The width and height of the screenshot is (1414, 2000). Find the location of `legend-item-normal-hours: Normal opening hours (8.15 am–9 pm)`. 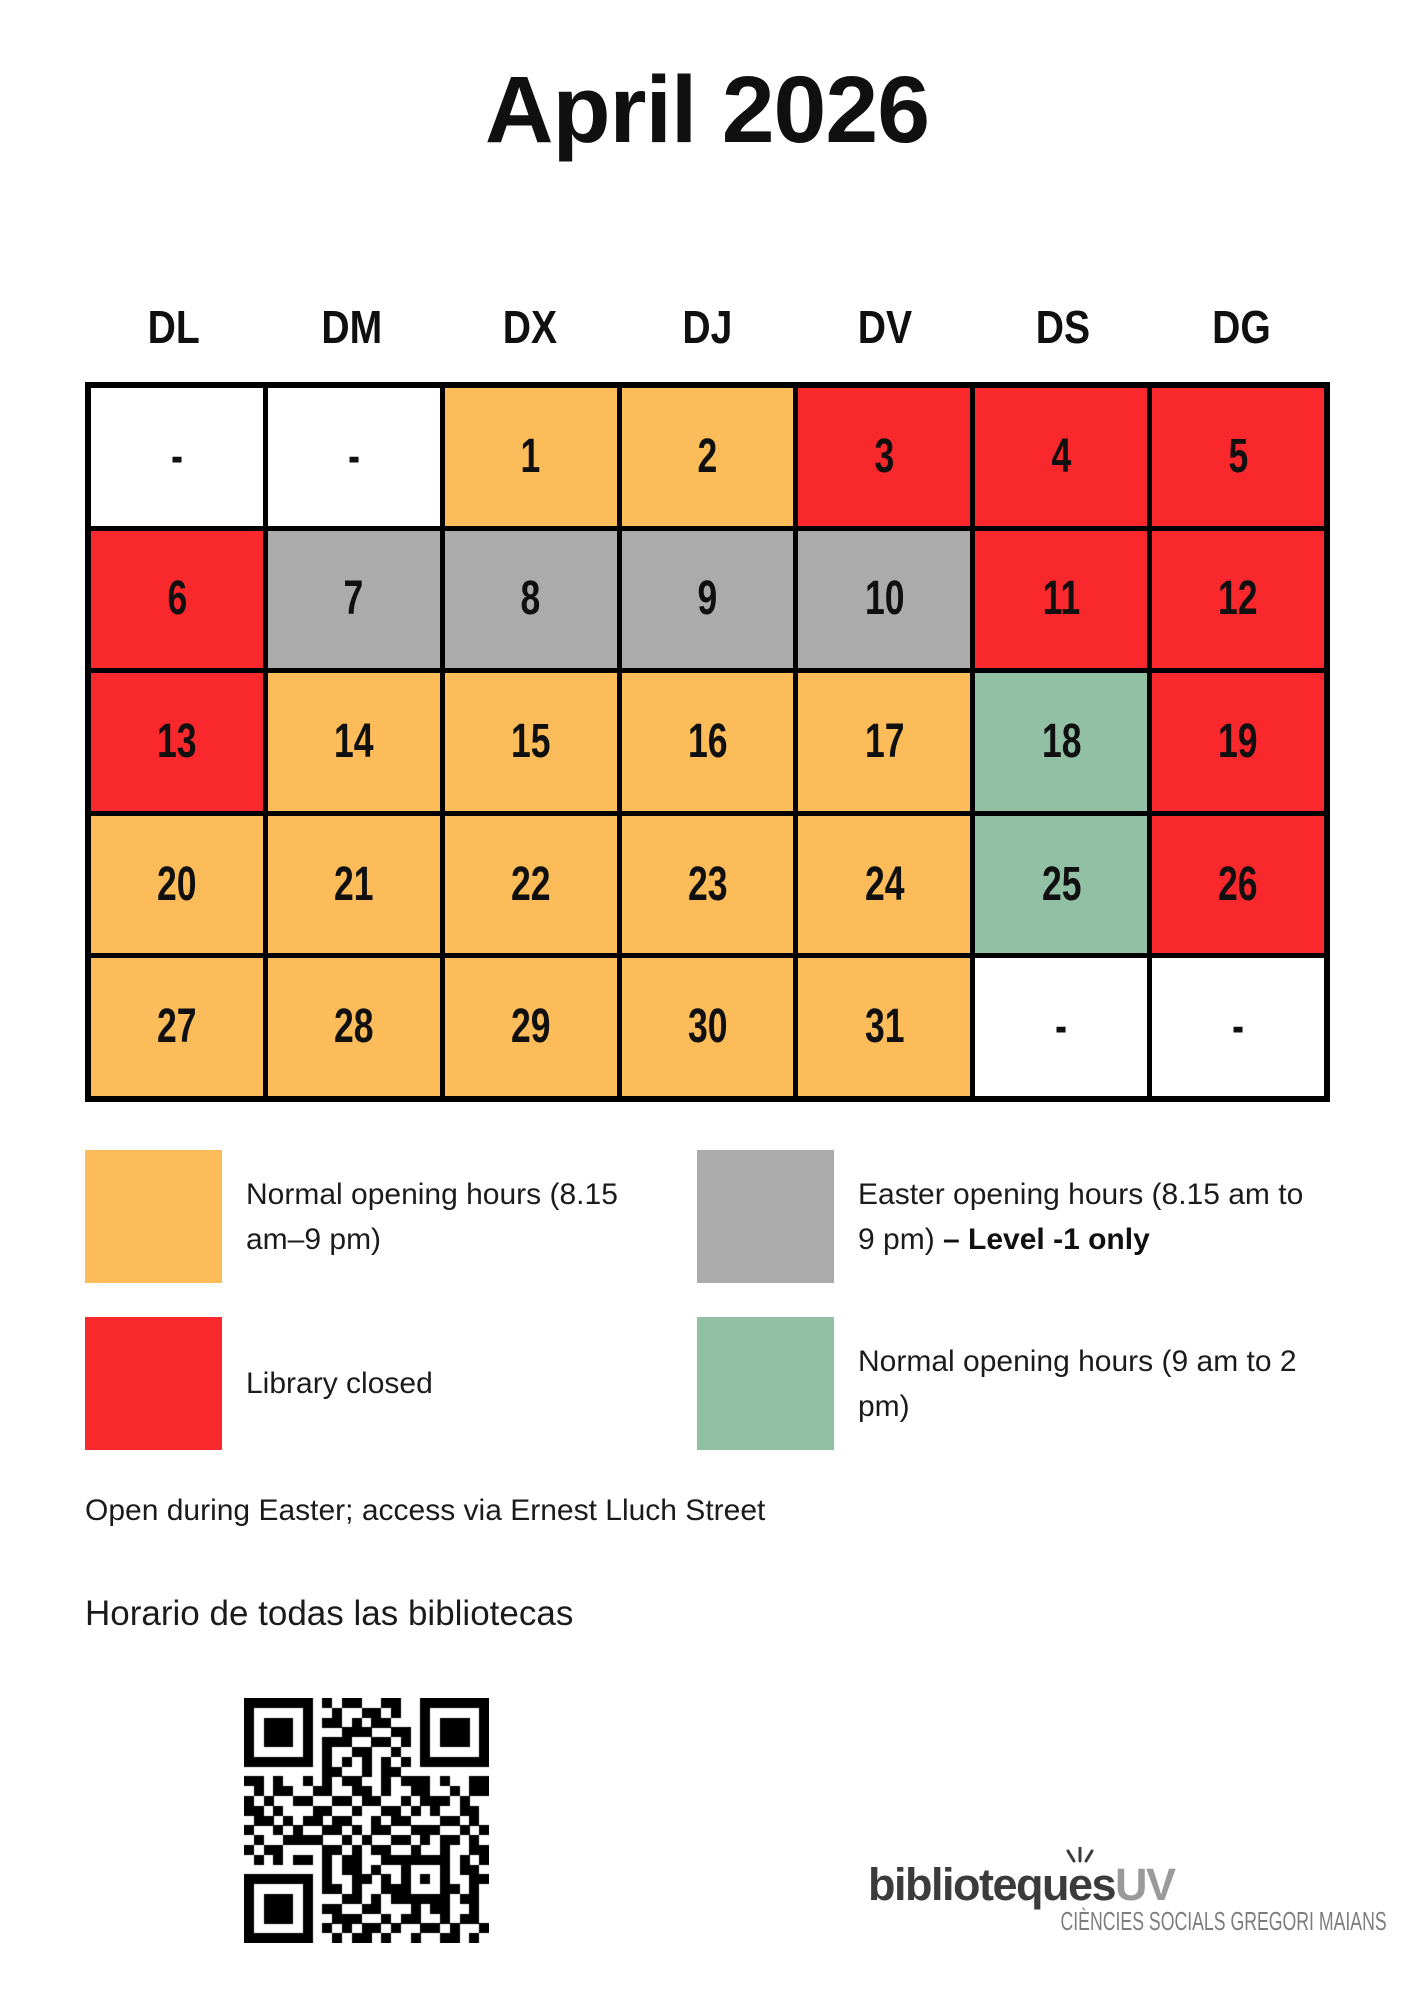

legend-item-normal-hours: Normal opening hours (8.15 am–9 pm) is located at coordinates (391, 1216).